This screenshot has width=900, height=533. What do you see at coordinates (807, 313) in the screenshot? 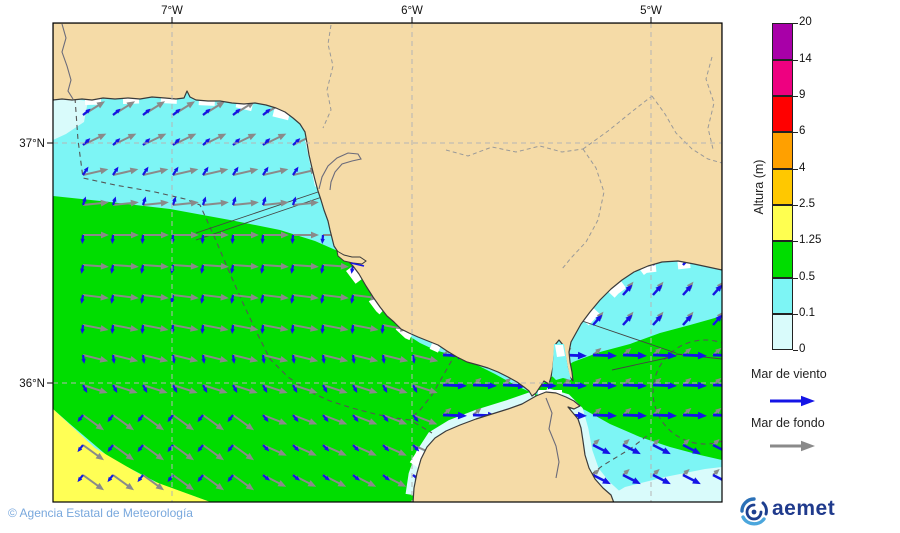
I see `colorbar-tick-label: 0.1` at bounding box center [807, 313].